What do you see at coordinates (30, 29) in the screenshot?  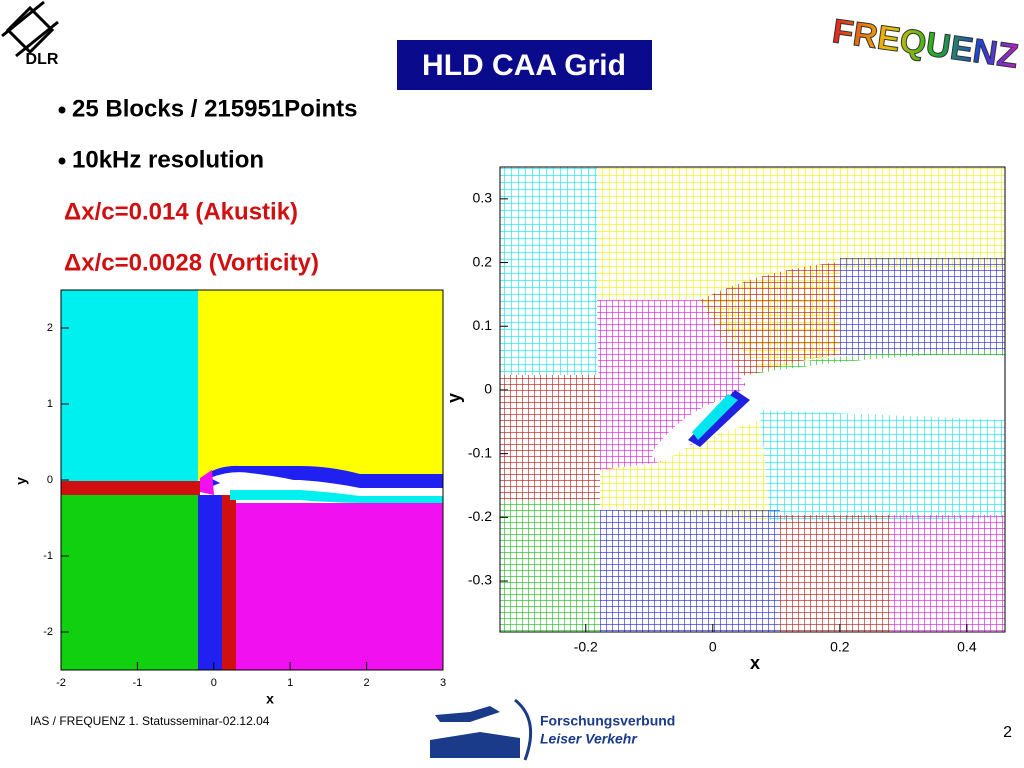 I see `dlr-logo` at bounding box center [30, 29].